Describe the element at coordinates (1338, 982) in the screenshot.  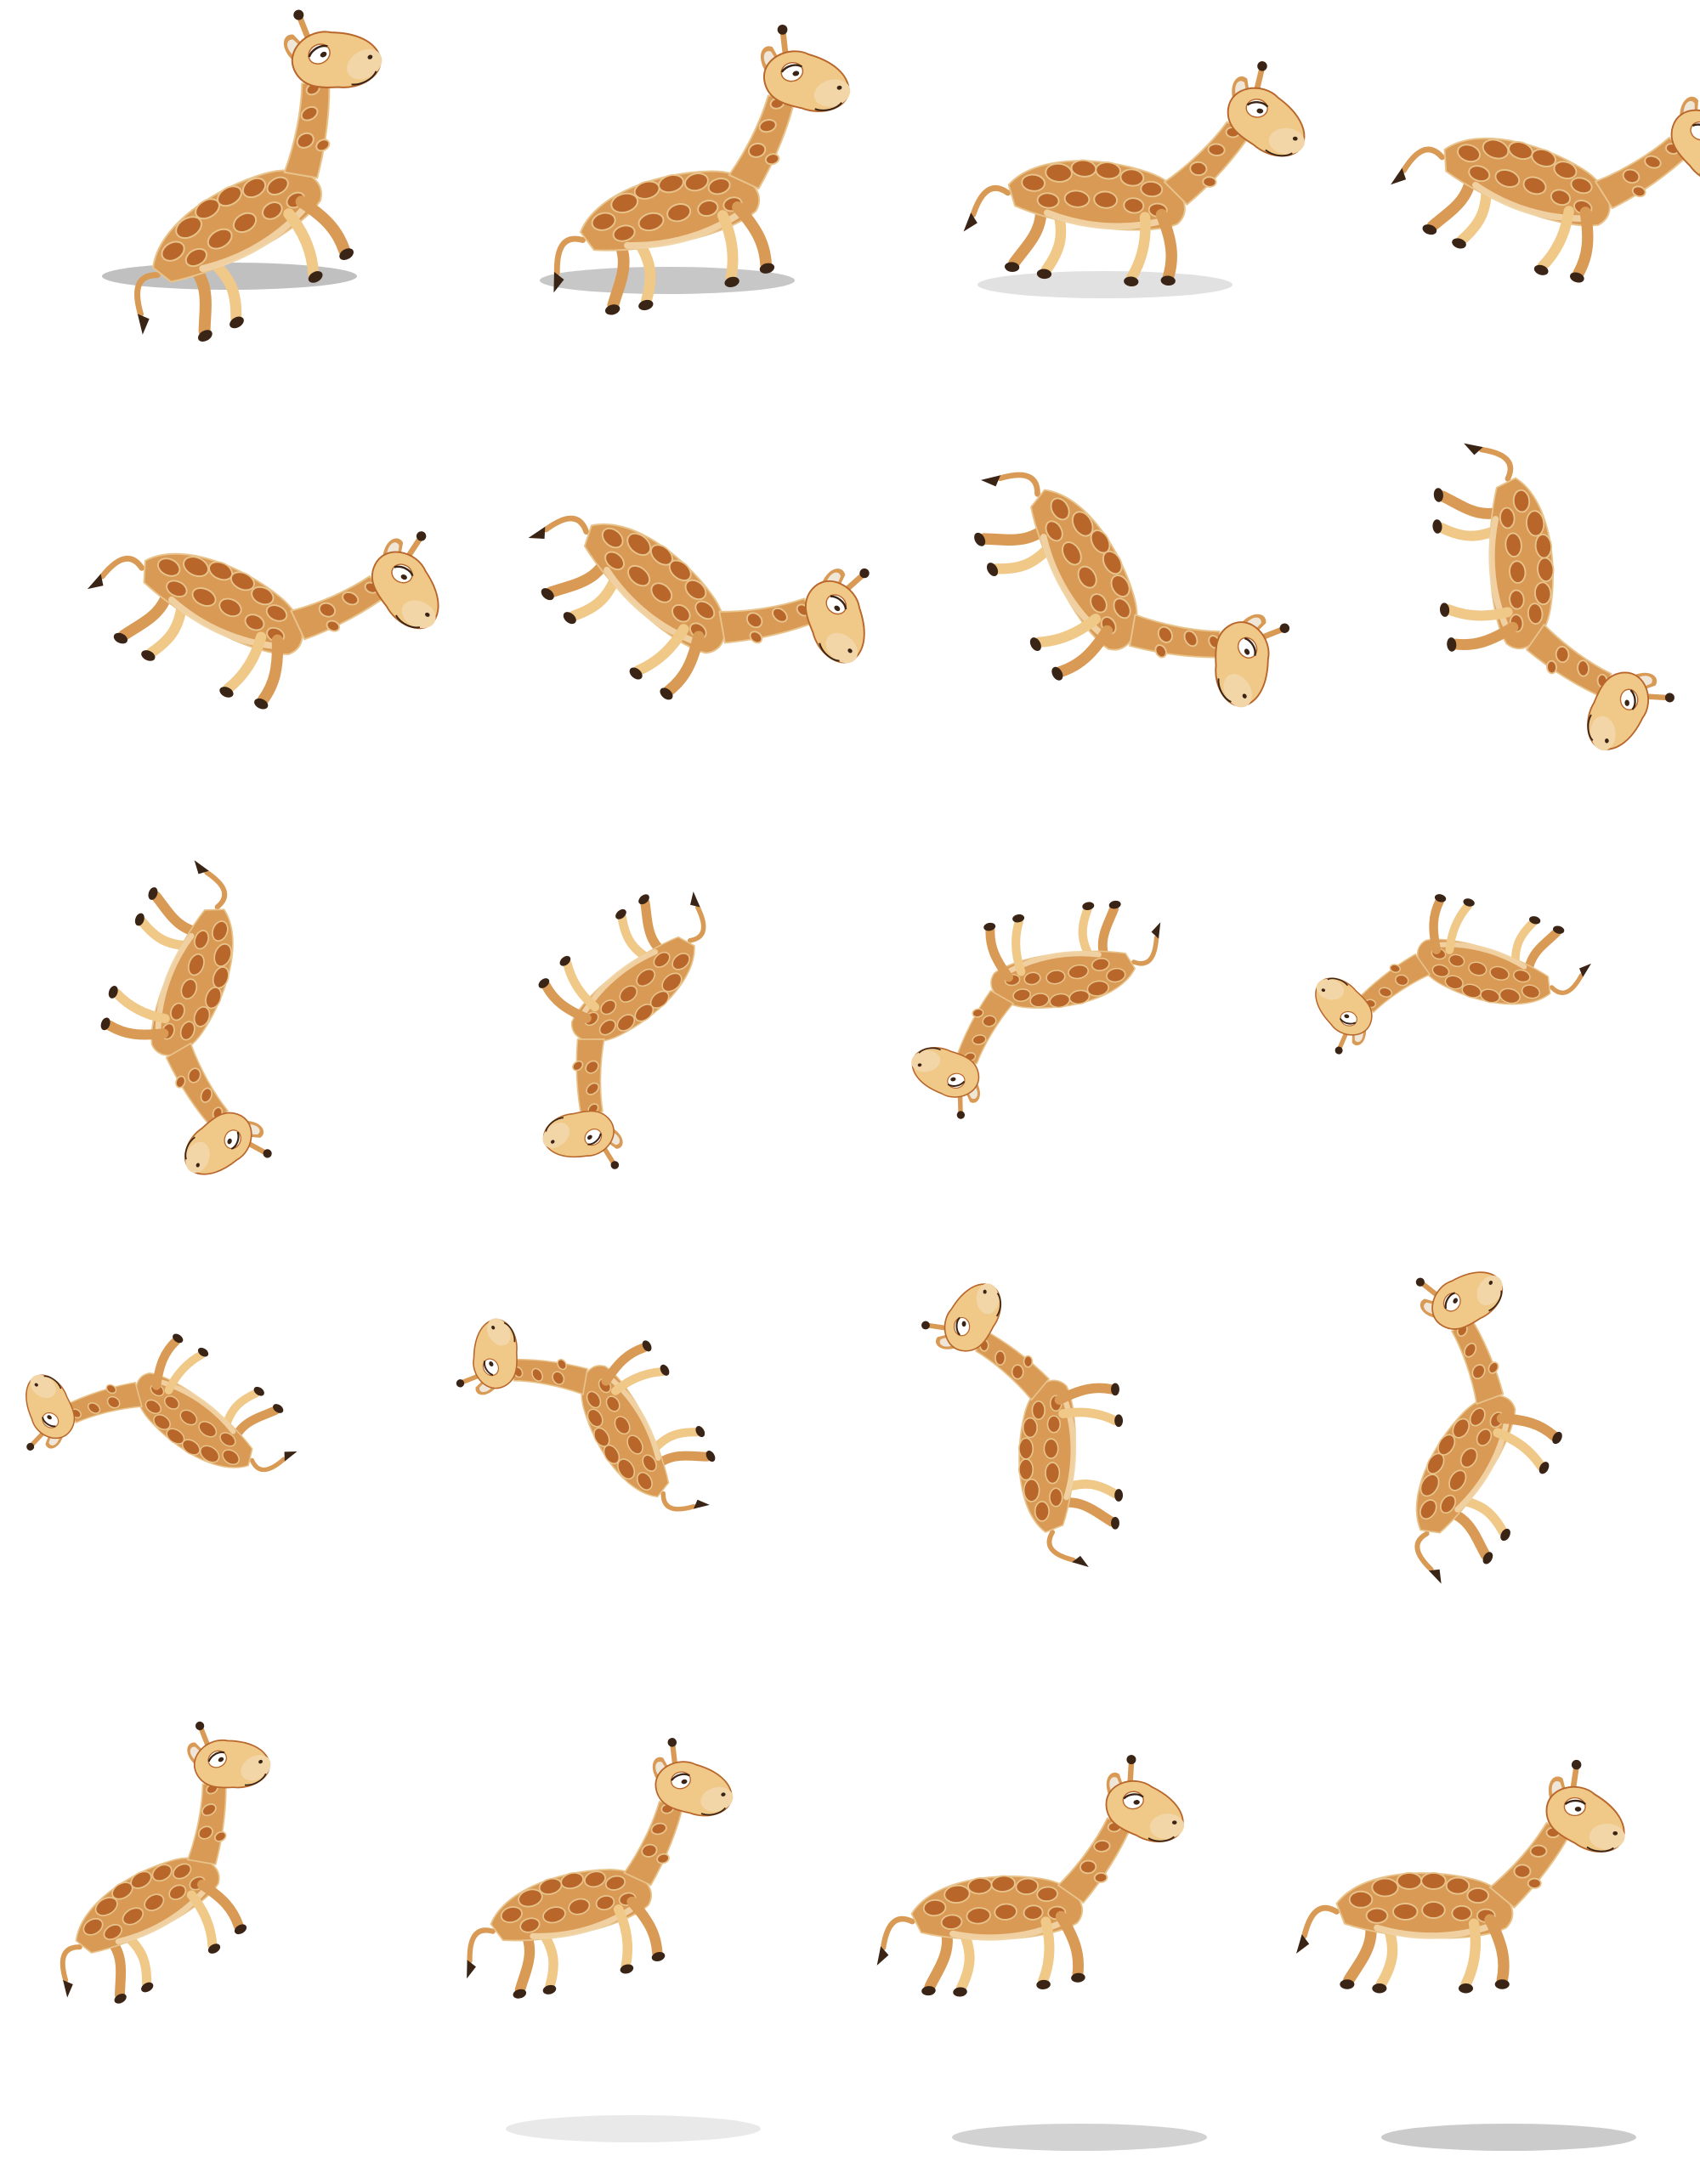
I see `giraffe-mouth` at that location.